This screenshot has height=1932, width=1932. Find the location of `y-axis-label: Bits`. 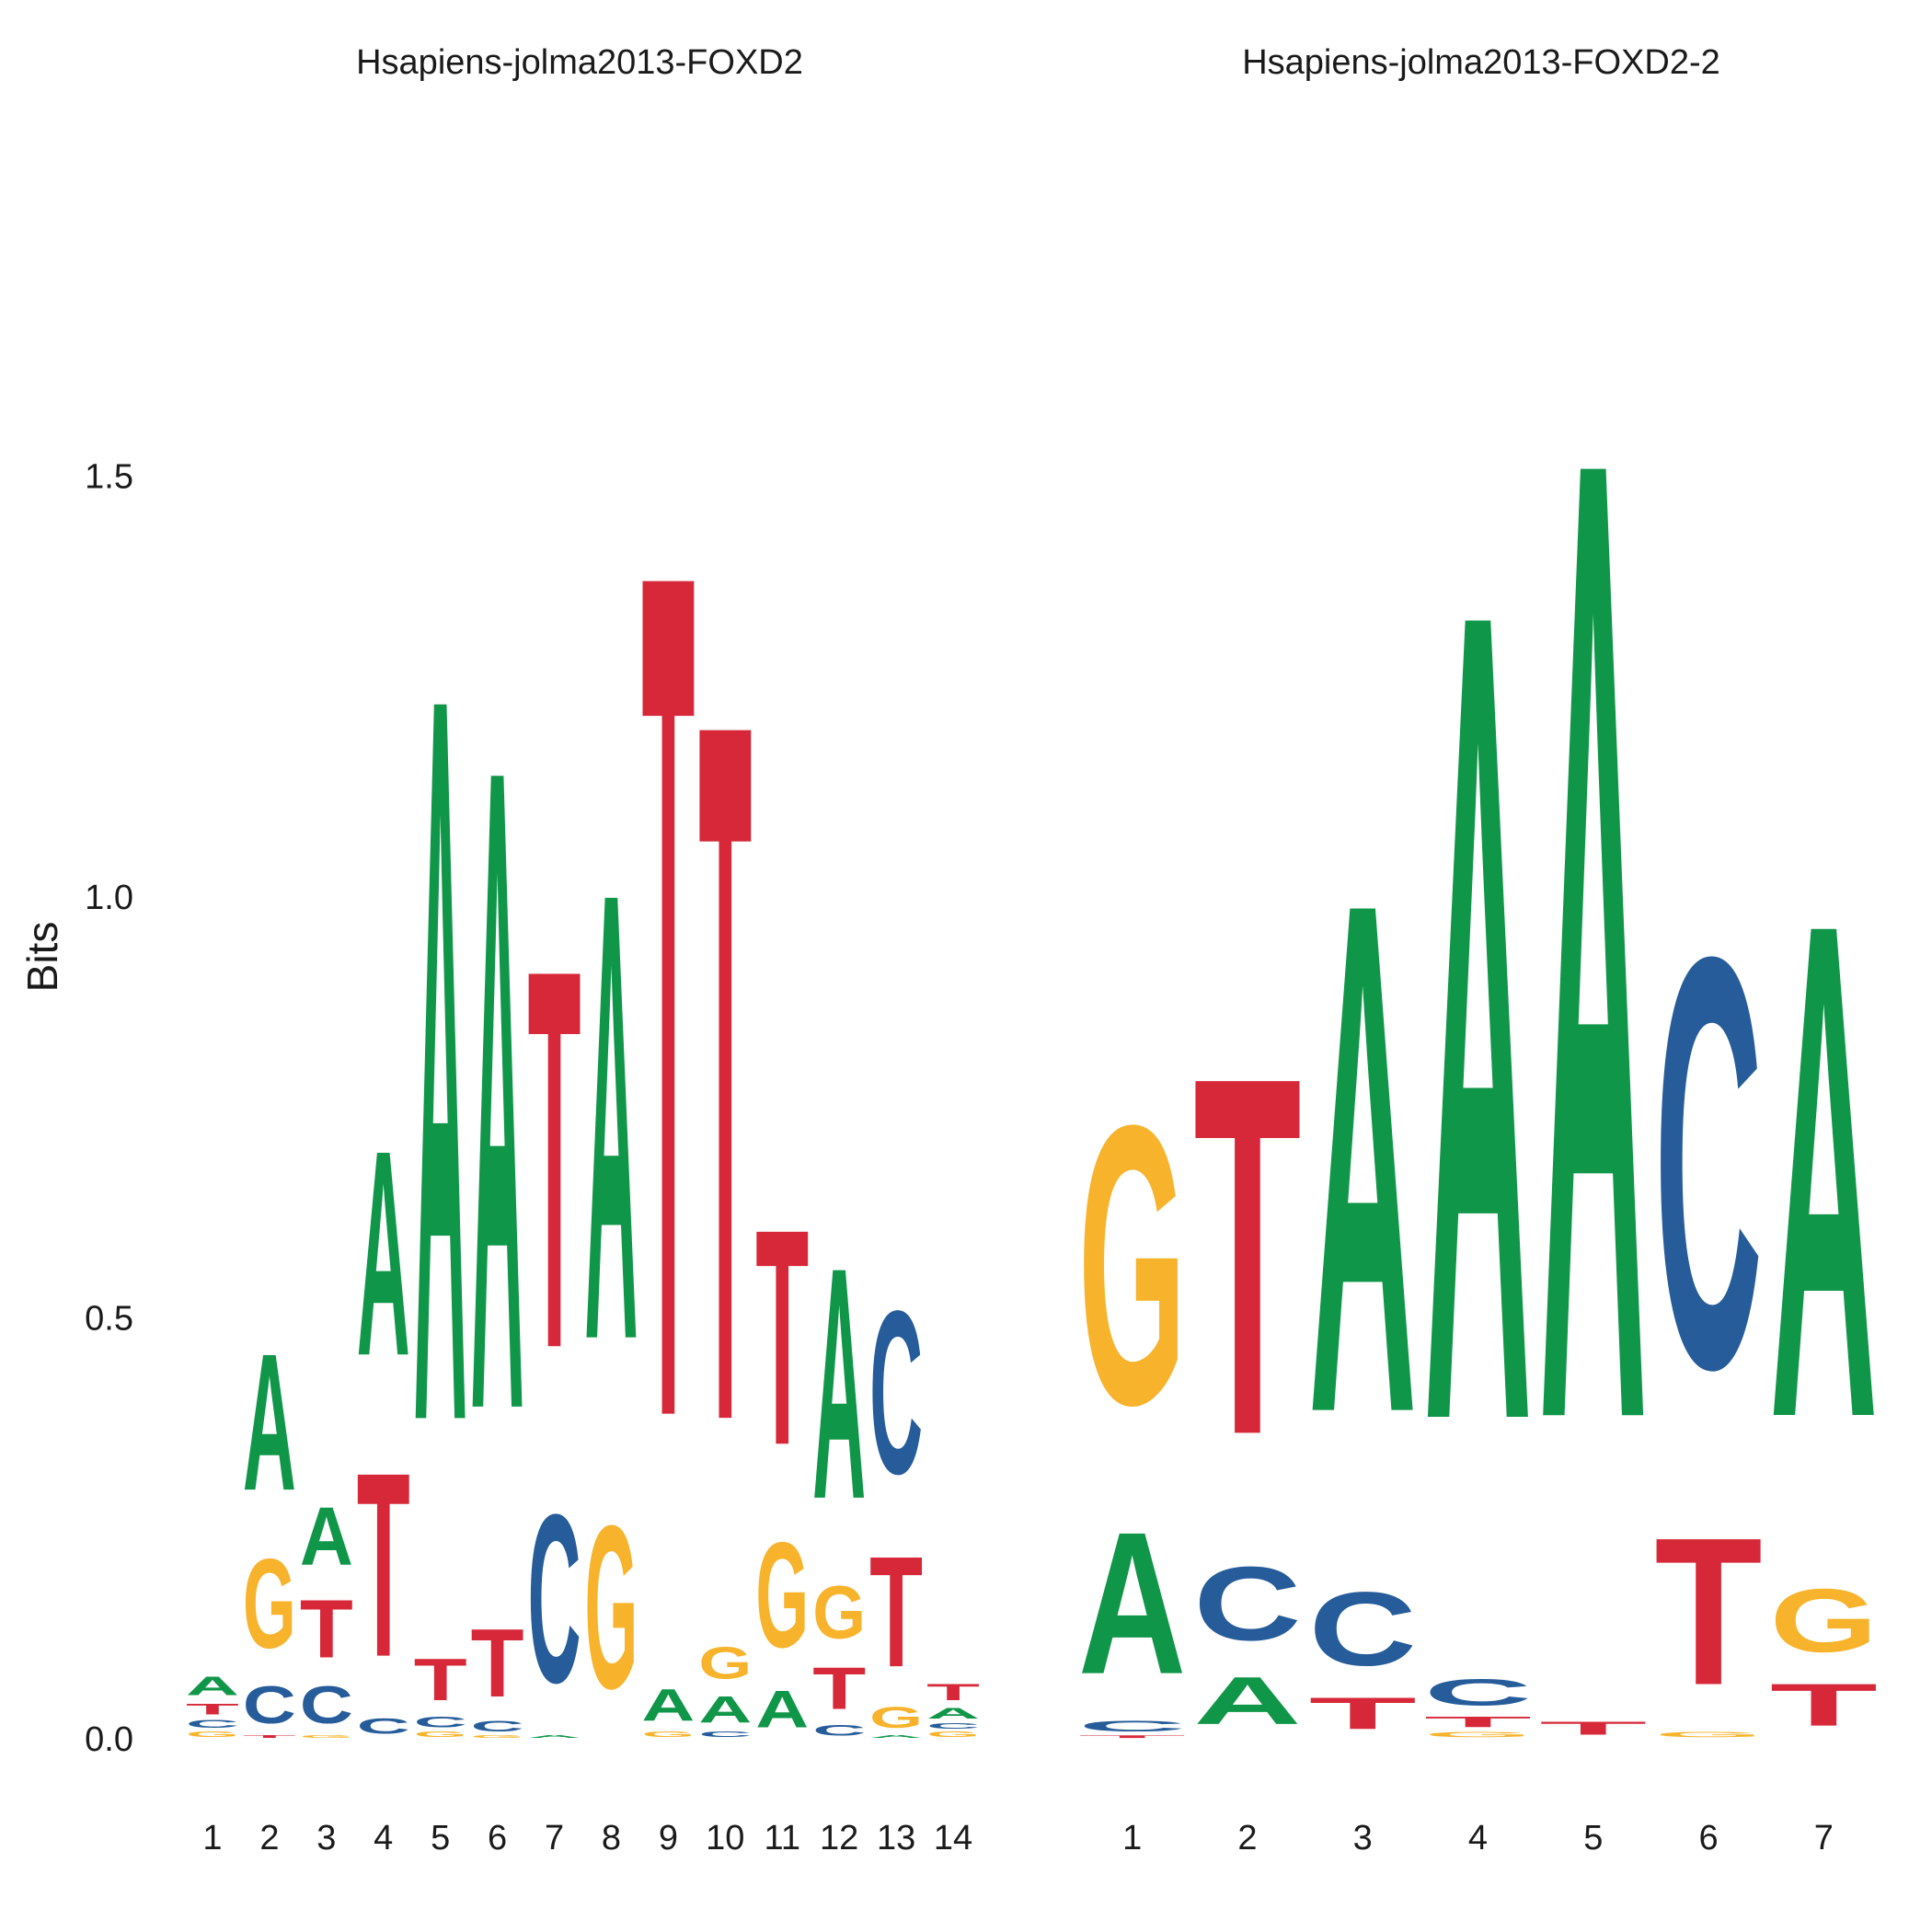

y-axis-label: Bits is located at coordinates (42, 957).